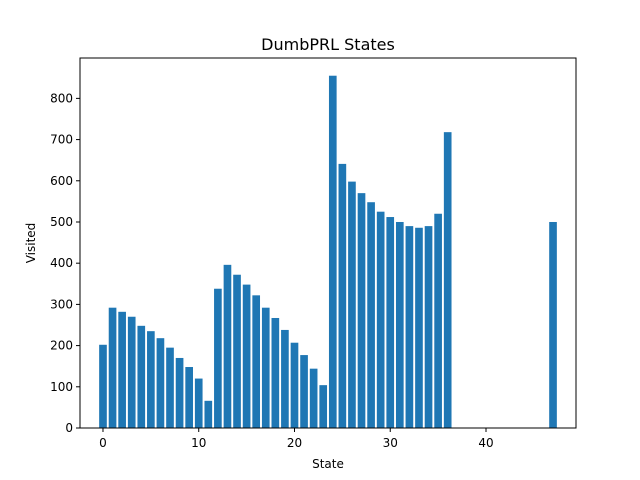 This screenshot has width=640, height=480. I want to click on y-tick-label: 600, so click(61, 181).